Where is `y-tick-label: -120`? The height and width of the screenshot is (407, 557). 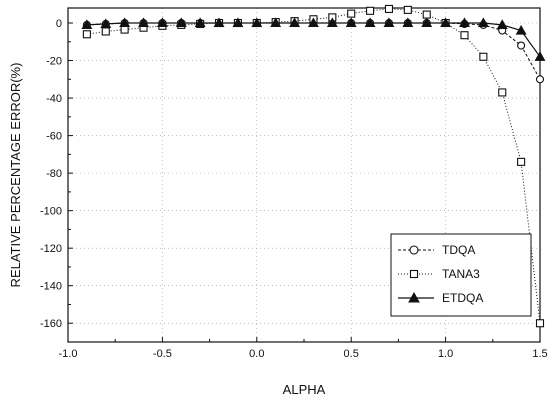
y-tick-label: -120 is located at coordinates (51, 249).